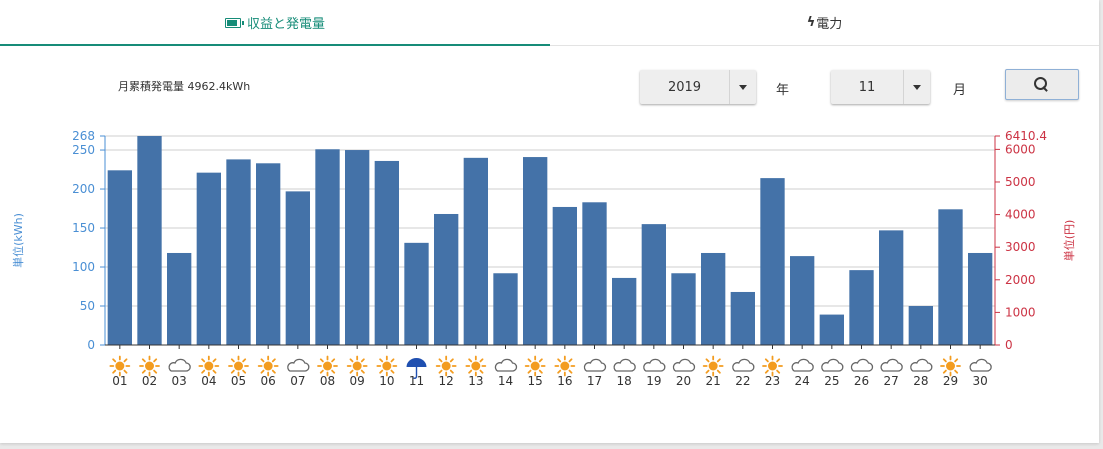 Image resolution: width=1103 pixels, height=449 pixels. I want to click on x-tick-label: 10, so click(386, 381).